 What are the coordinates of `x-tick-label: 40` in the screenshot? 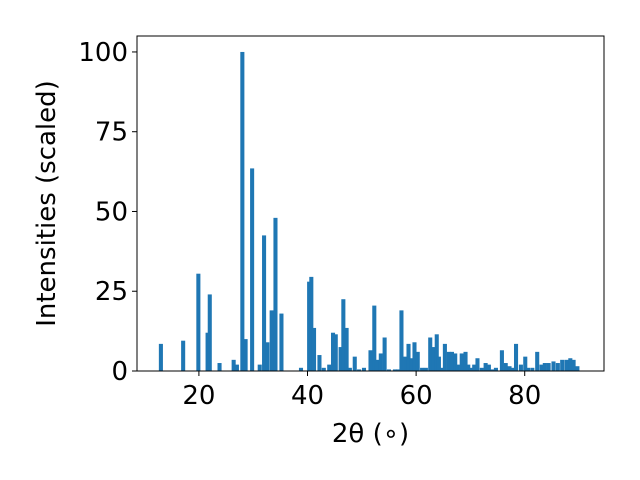 It's located at (307, 396).